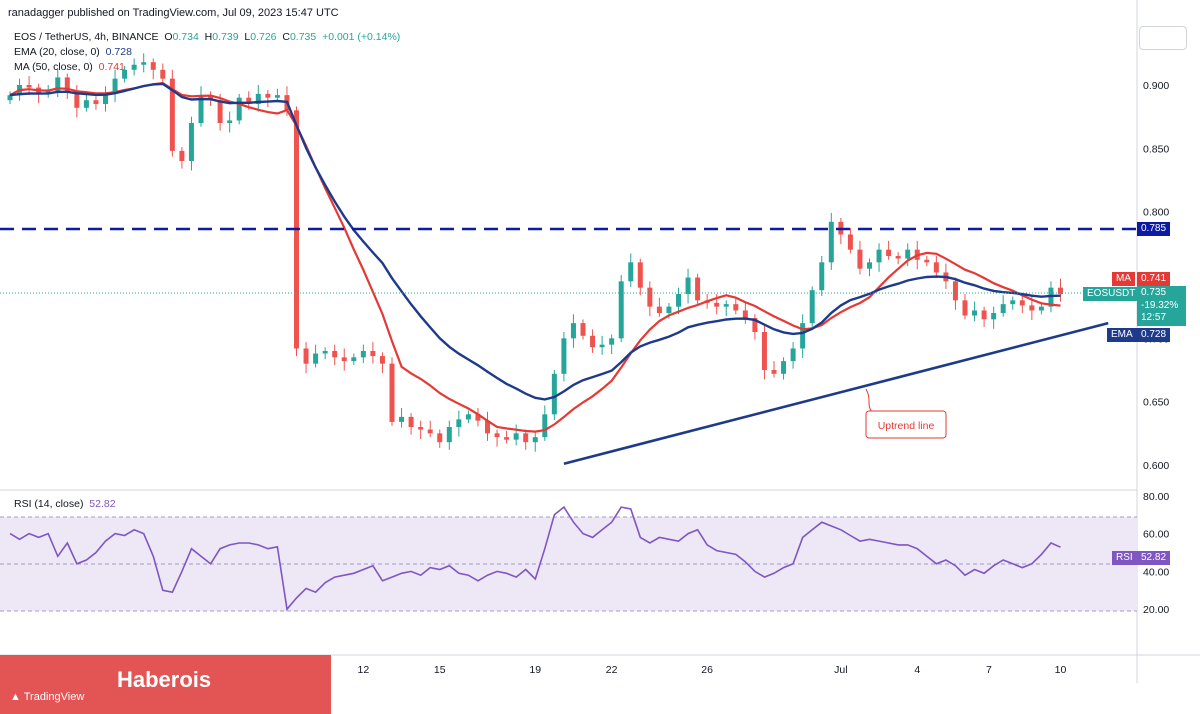  Describe the element at coordinates (361, 37) in the screenshot. I see `change-value: +0.001 (+0.14%)` at that location.